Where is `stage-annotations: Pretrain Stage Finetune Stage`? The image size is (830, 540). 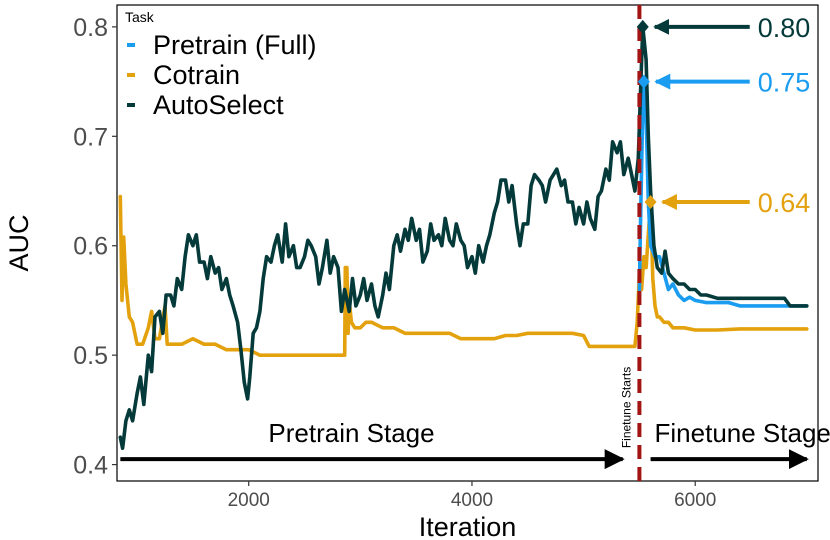 stage-annotations: Pretrain Stage Finetune Stage is located at coordinates (475, 444).